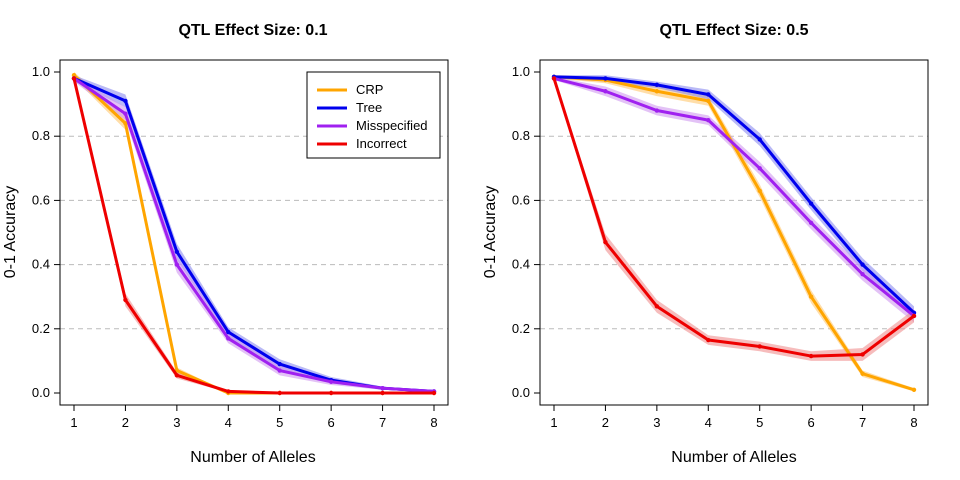 The height and width of the screenshot is (480, 960). I want to click on legend-label: CRP, so click(369, 89).